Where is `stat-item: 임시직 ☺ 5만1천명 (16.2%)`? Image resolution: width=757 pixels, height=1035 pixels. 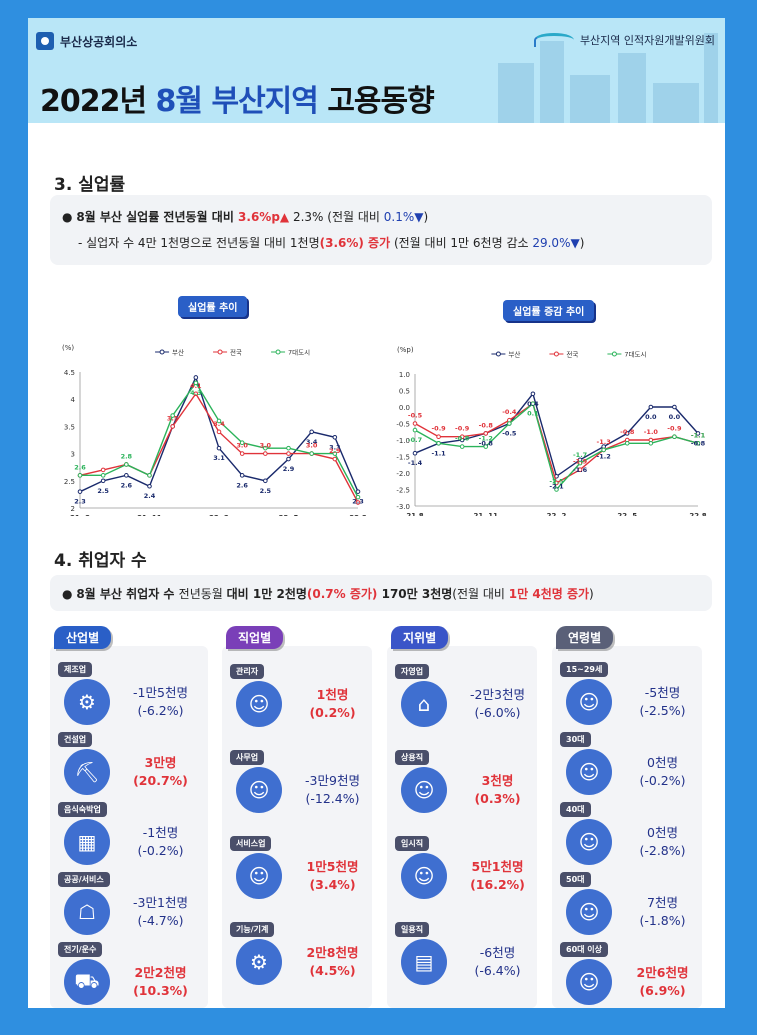 stat-item: 임시직 ☺ 5만1천명 (16.2%) is located at coordinates (465, 869).